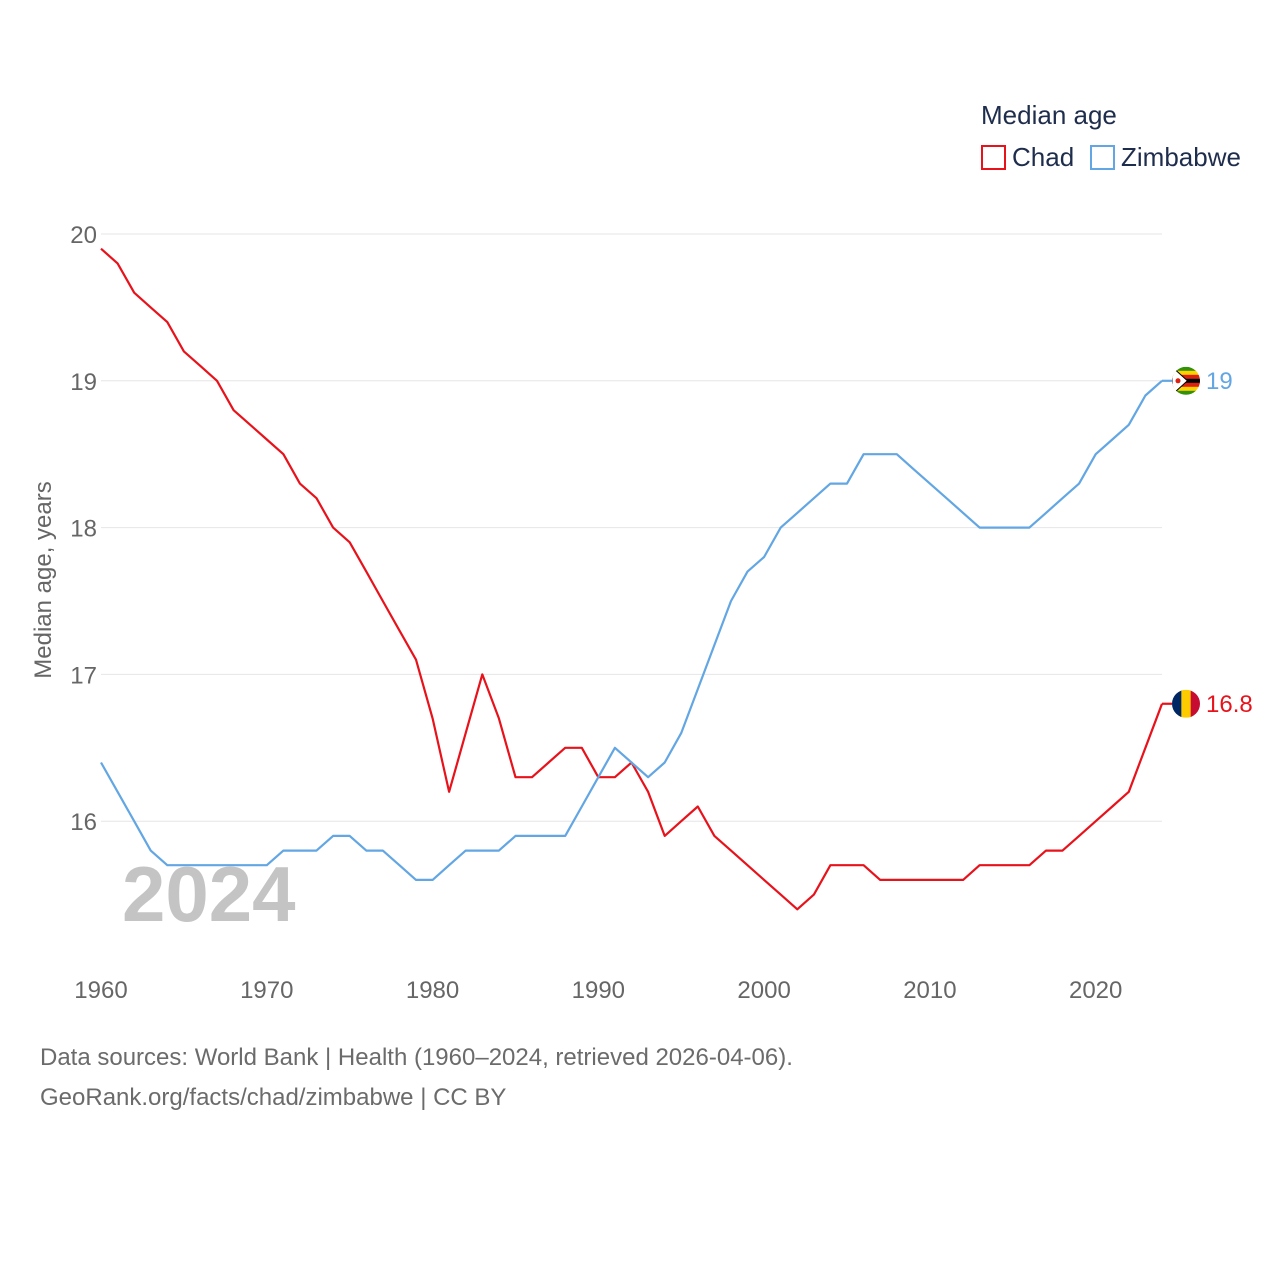 This screenshot has width=1280, height=1280. Describe the element at coordinates (43, 579) in the screenshot. I see `y-axis-title: Median age, years` at that location.